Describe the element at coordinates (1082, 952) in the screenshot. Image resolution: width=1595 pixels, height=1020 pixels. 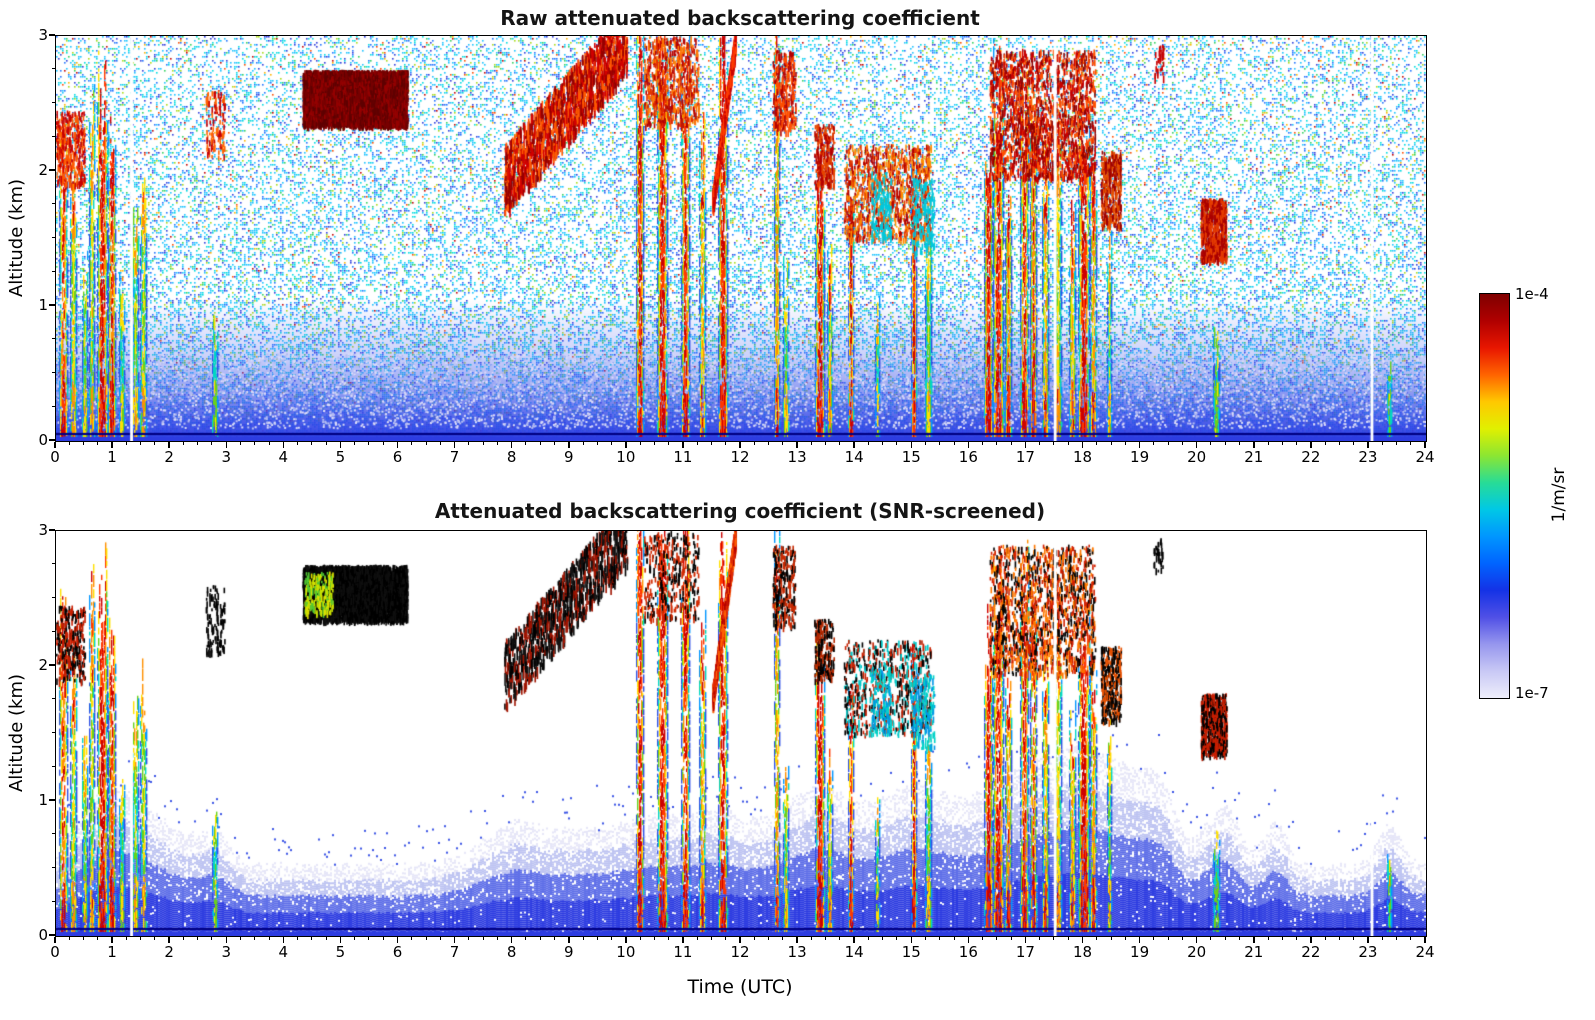
I see `x-tick-label: 18` at that location.